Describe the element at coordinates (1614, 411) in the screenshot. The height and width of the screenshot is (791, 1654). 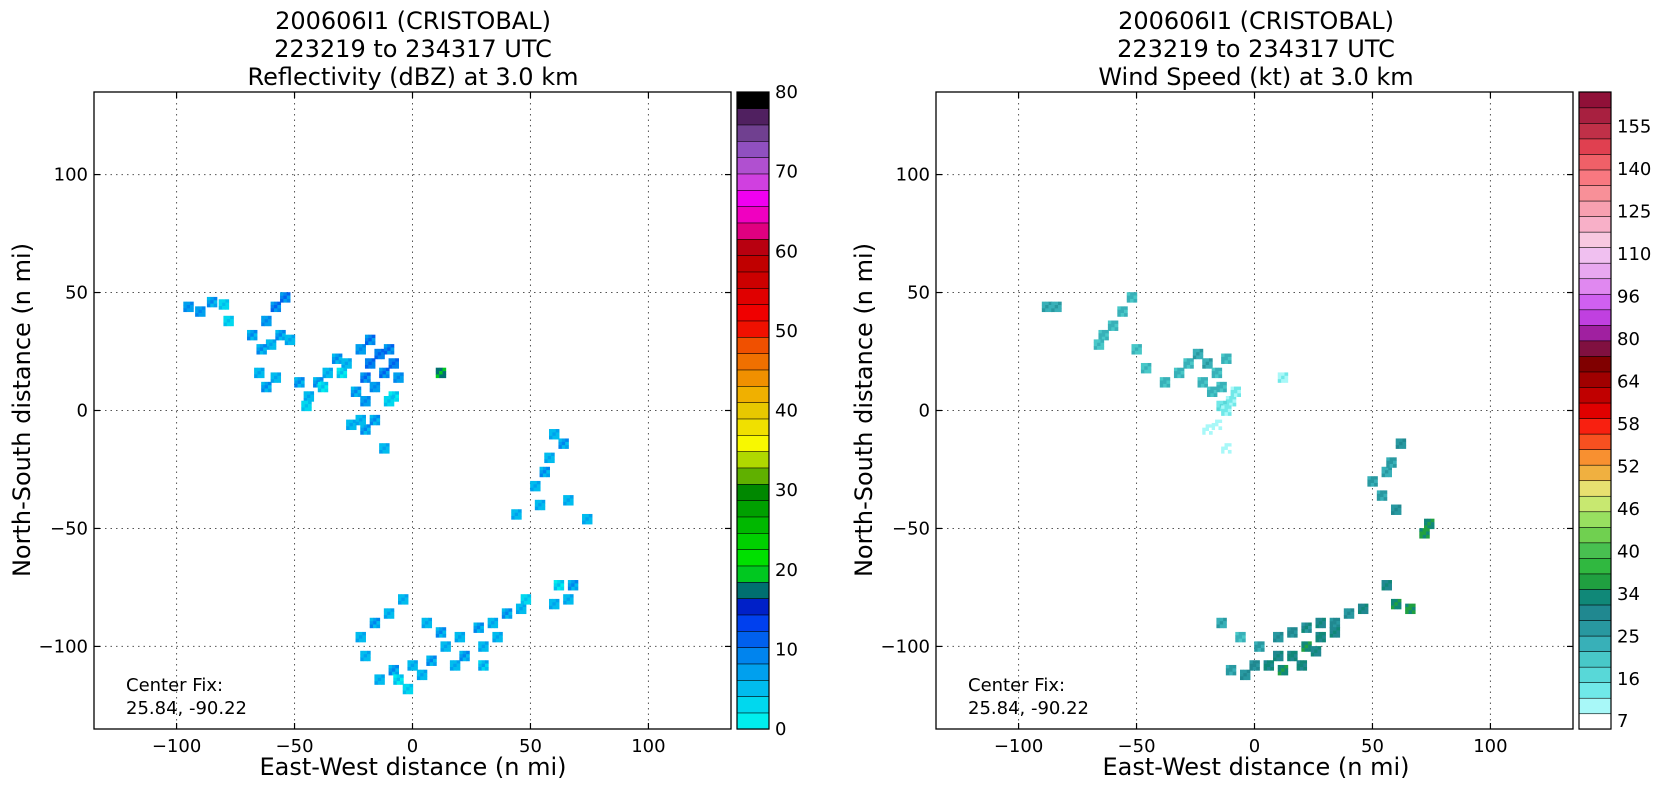
I see `wind-speed-colorbar: 7 16 25 34 40 46 52 58 64 80 96 110 125 140 155` at that location.